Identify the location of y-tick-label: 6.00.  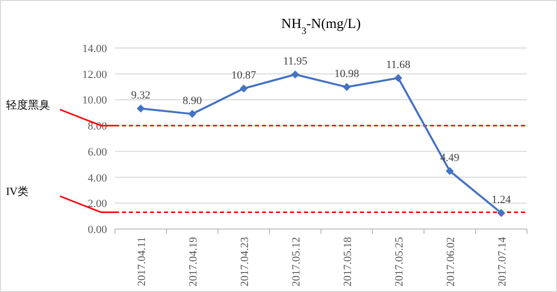
(98, 152).